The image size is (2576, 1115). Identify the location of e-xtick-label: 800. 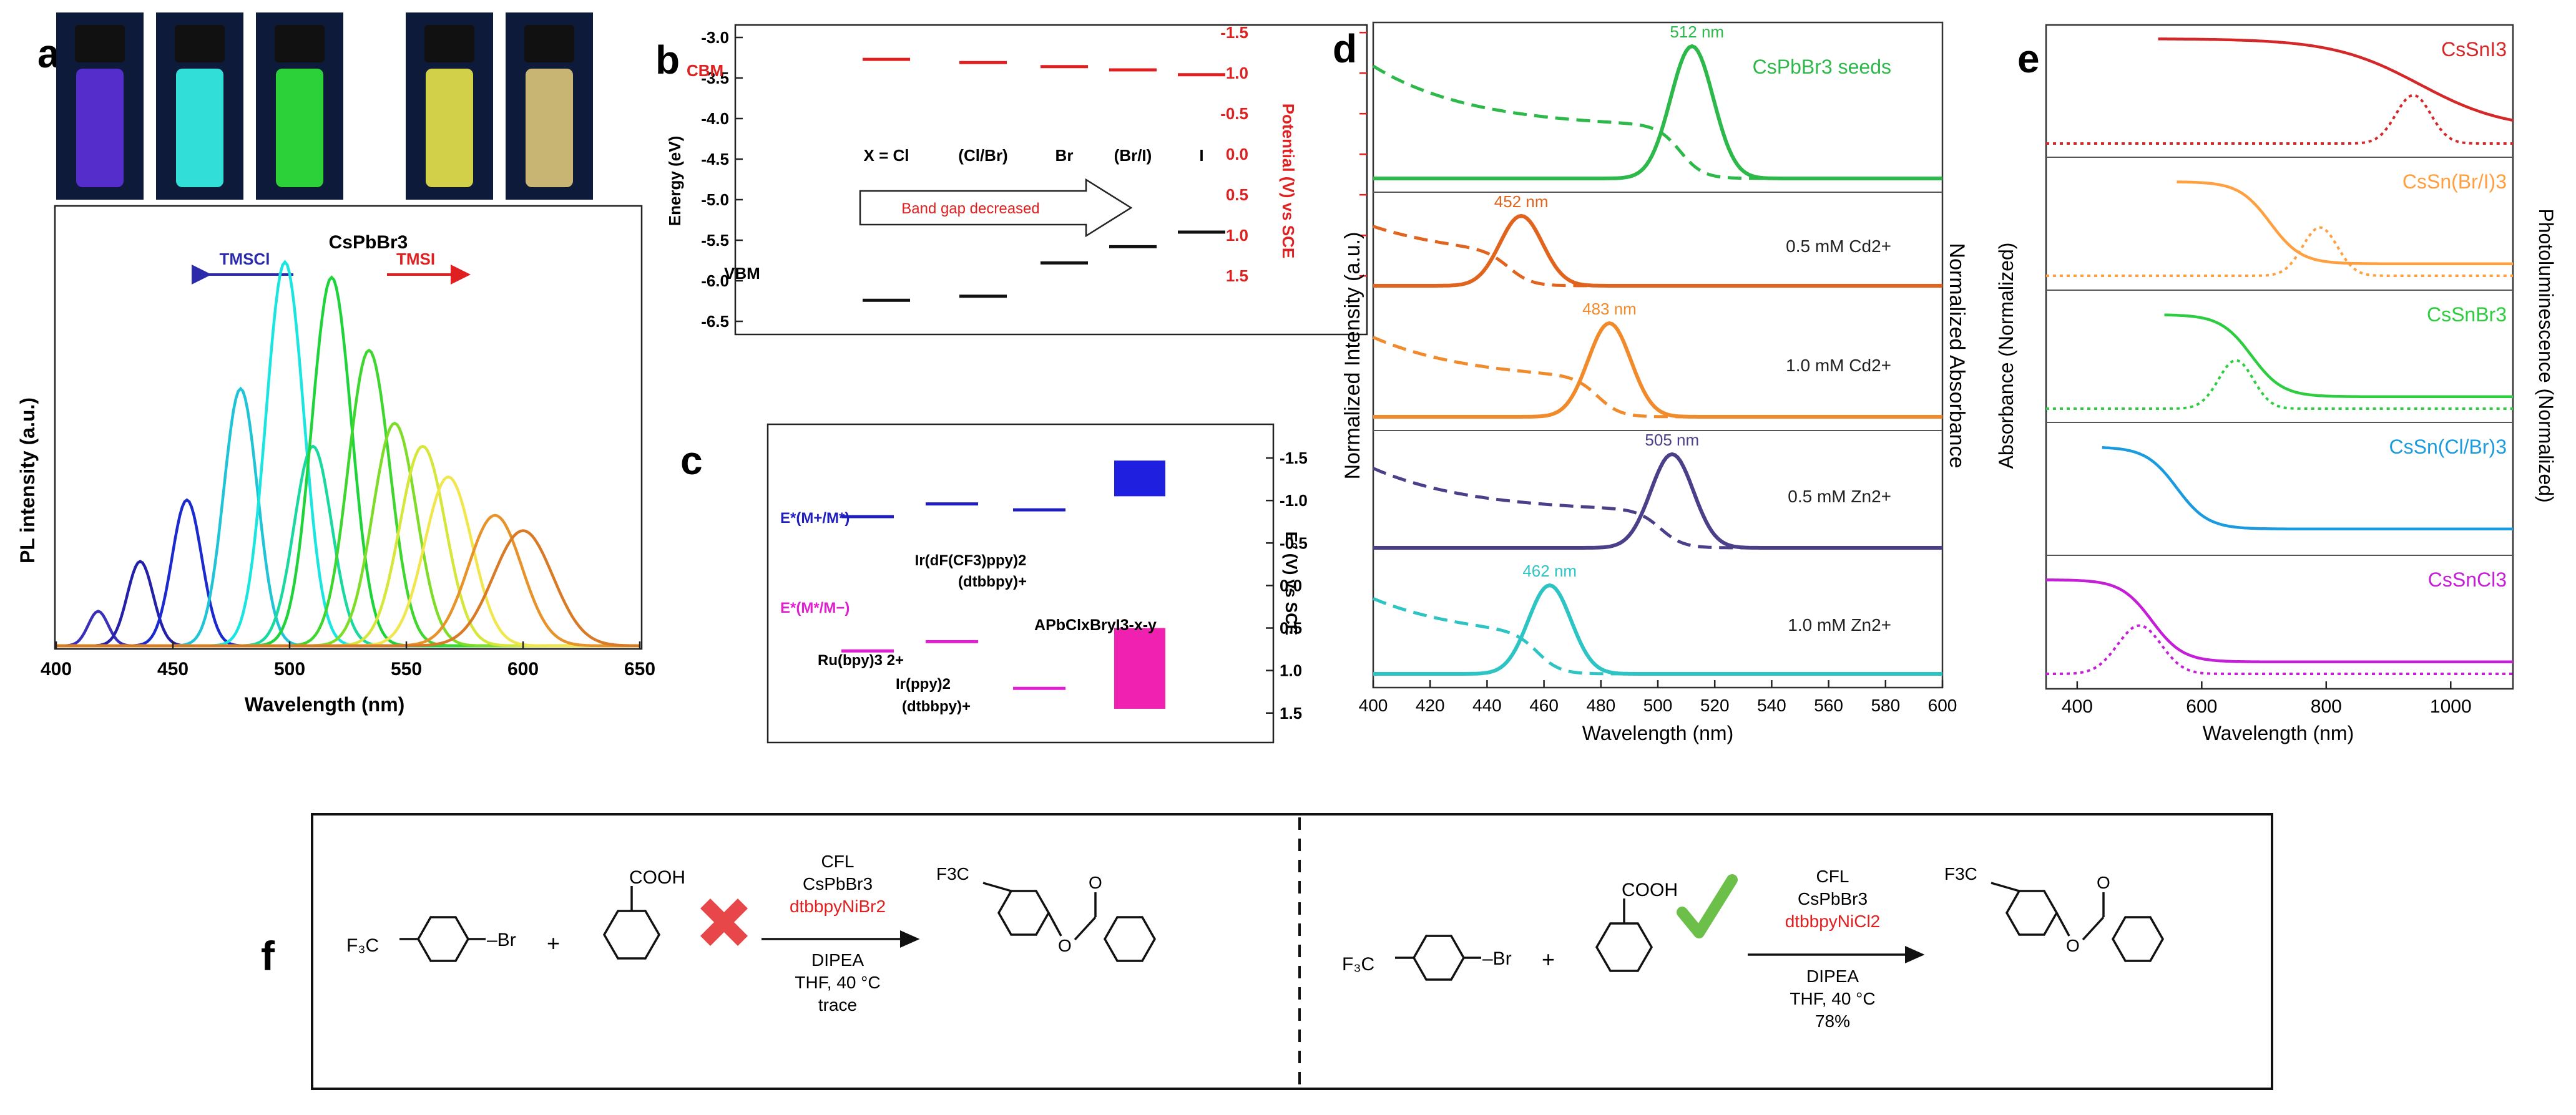
(2326, 706).